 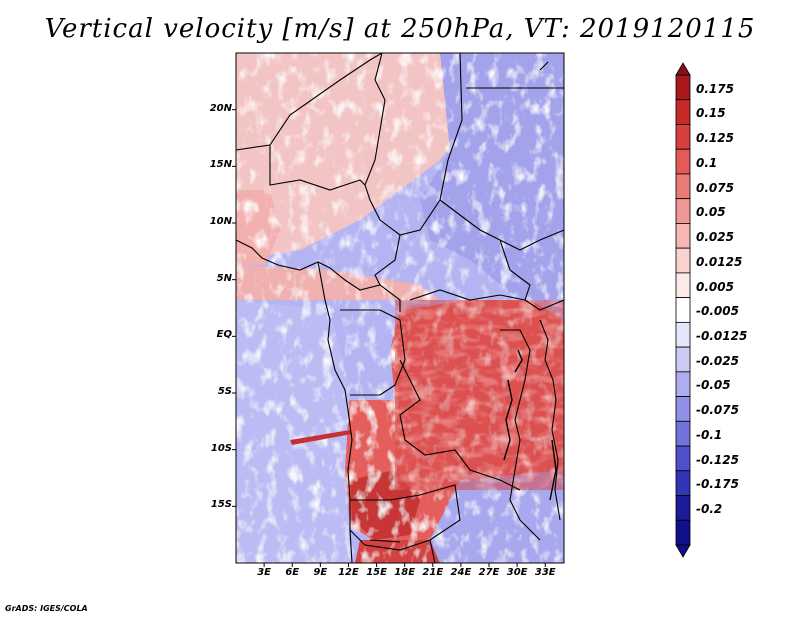 I want to click on lat-label: 5S, so click(x=224, y=391).